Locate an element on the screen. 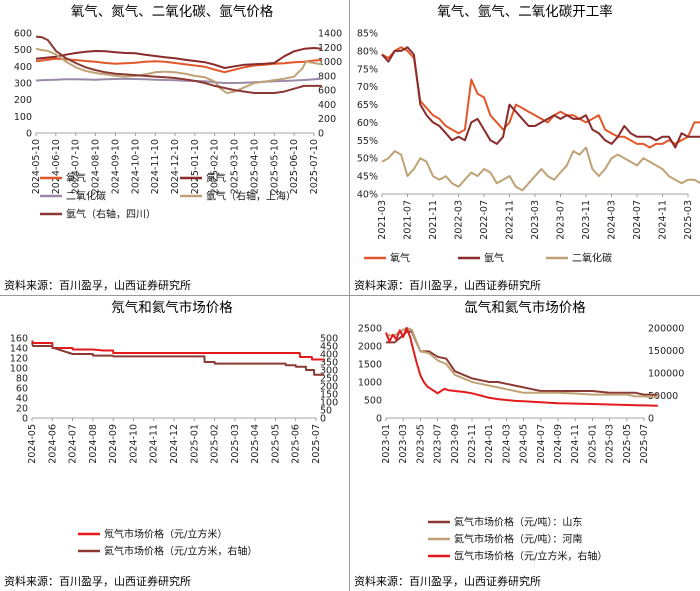 Image resolution: width=700 pixels, height=591 pixels. y-axis-right: 0 200 400 600 800 1000 1200 1400 is located at coordinates (330, 84).